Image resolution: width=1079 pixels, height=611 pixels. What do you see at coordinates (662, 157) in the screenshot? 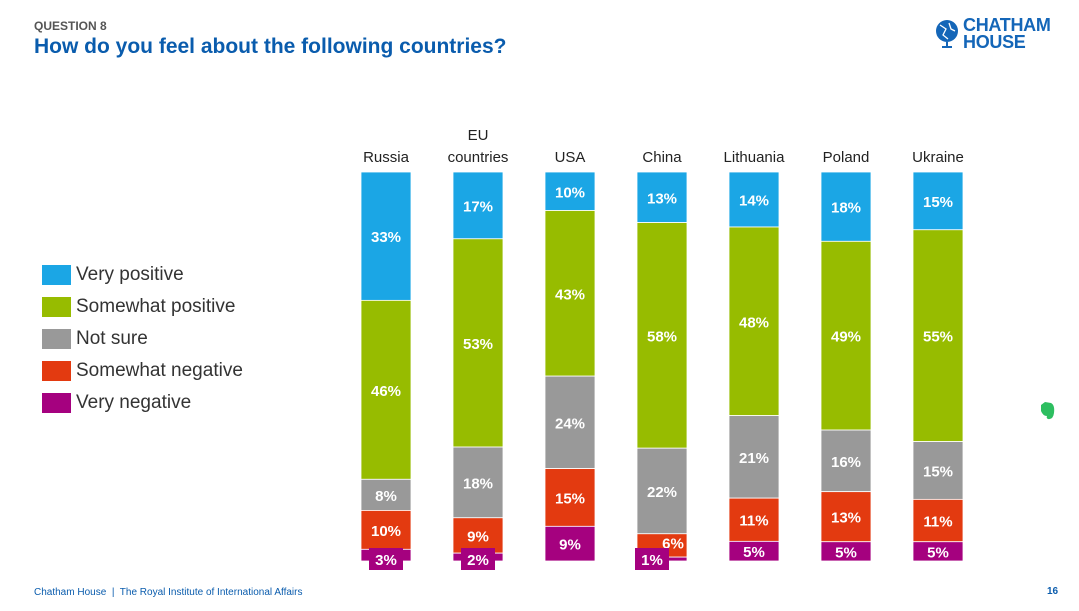
I see `category-label: China` at bounding box center [662, 157].